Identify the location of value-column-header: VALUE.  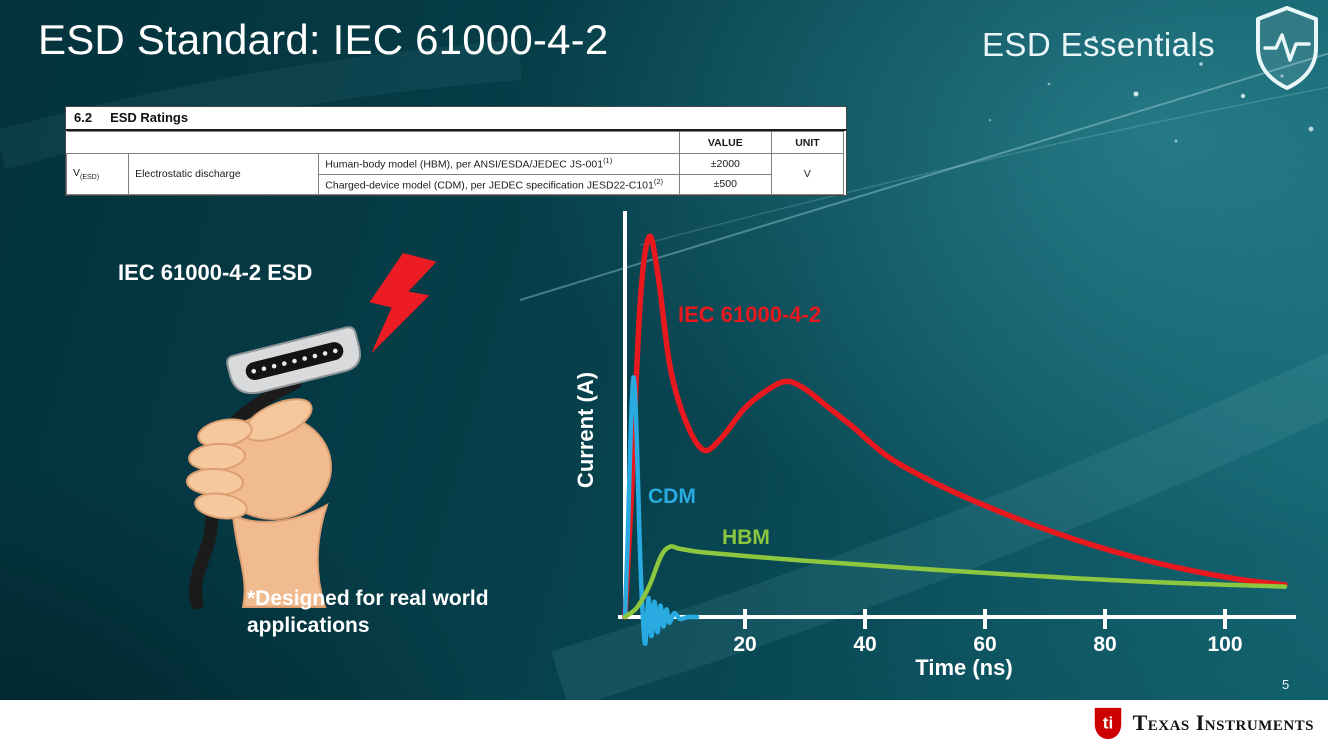
(725, 142).